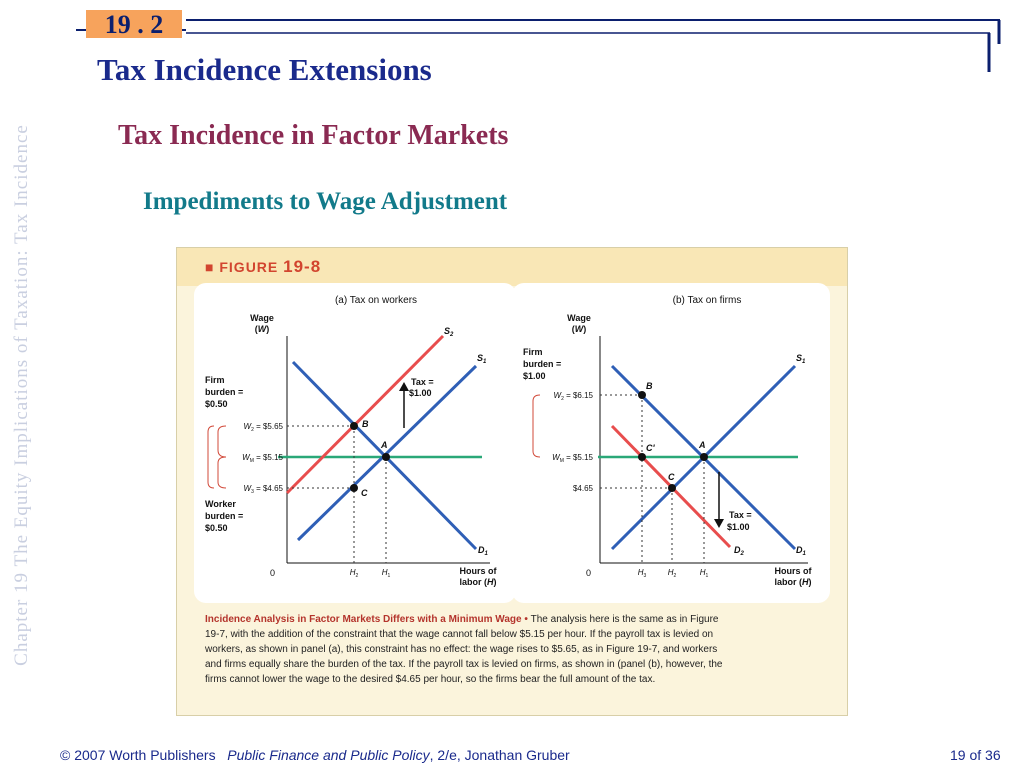  I want to click on panel-a-total-brace, so click(211, 457).